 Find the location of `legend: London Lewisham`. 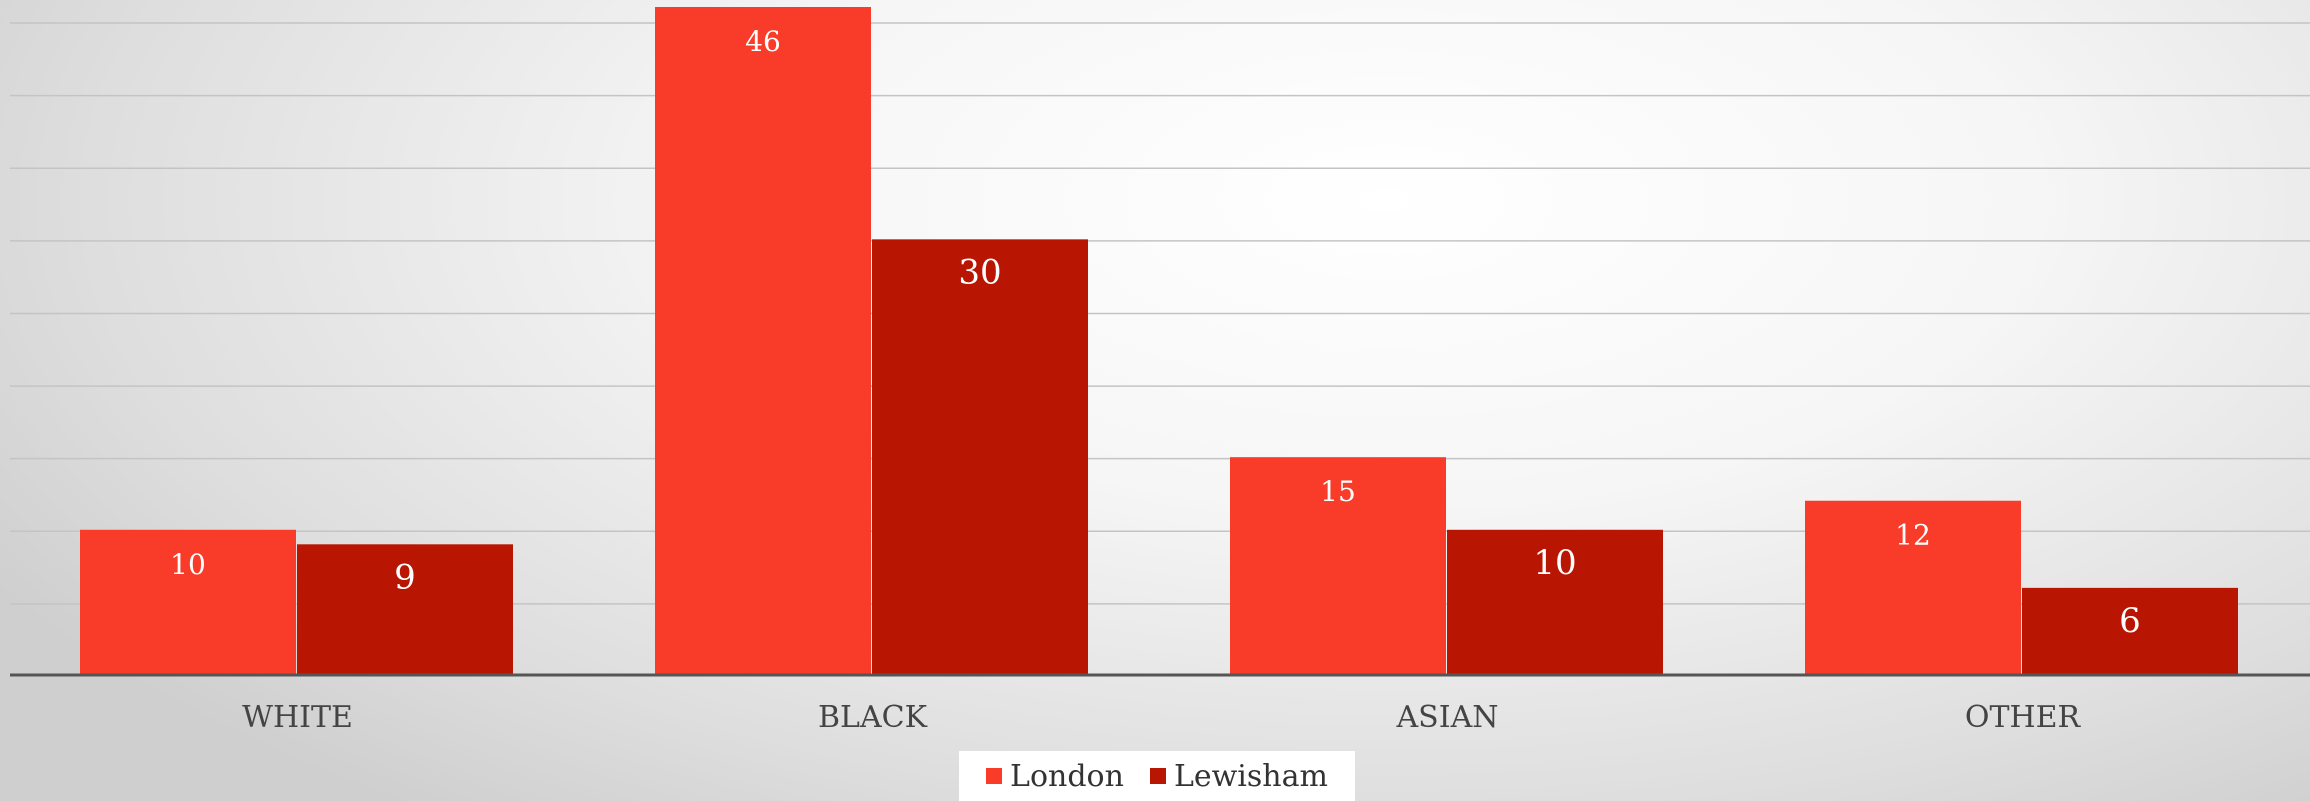

legend: London Lewisham is located at coordinates (1157, 776).